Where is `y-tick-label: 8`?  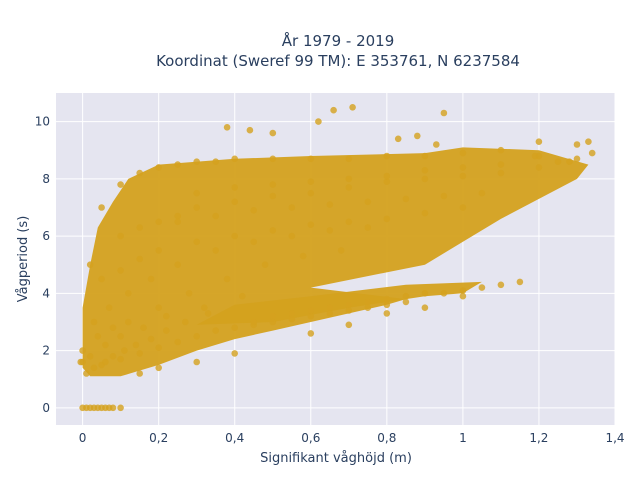 y-tick-label: 8 is located at coordinates (46, 179).